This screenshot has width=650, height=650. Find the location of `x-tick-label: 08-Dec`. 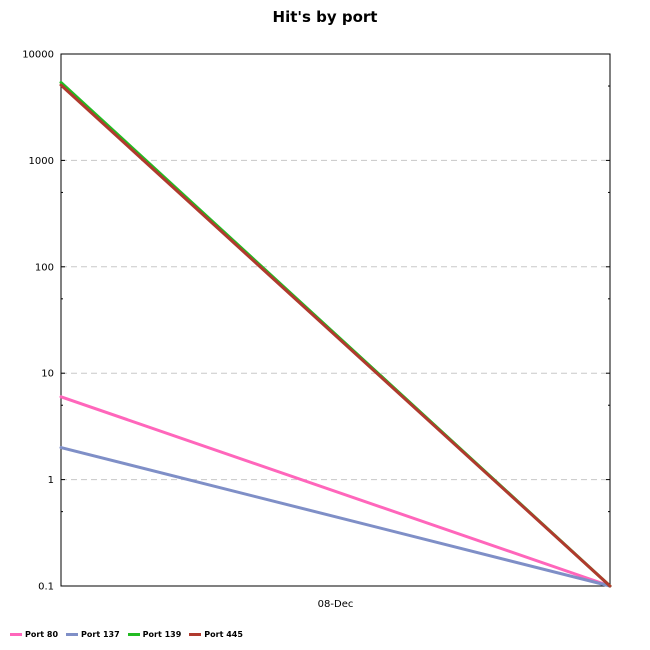

x-tick-label: 08-Dec is located at coordinates (336, 604).